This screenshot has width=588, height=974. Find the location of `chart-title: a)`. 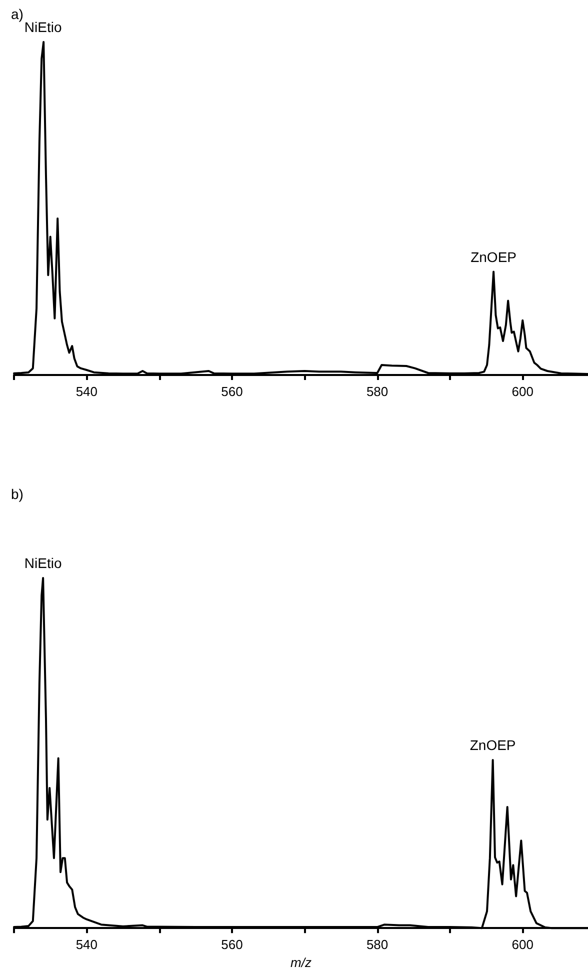

chart-title: a) is located at coordinates (17, 14).